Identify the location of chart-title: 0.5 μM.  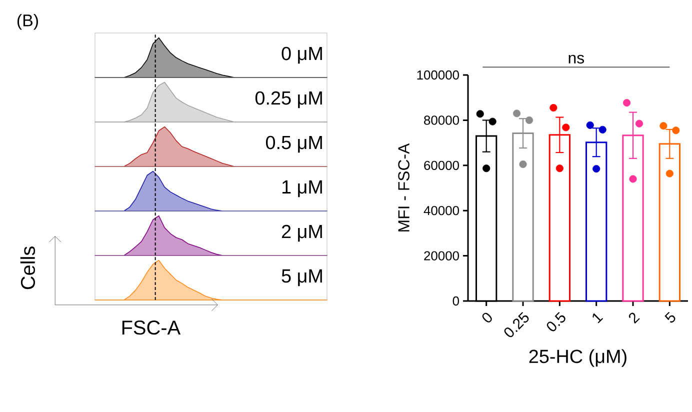
(294, 144).